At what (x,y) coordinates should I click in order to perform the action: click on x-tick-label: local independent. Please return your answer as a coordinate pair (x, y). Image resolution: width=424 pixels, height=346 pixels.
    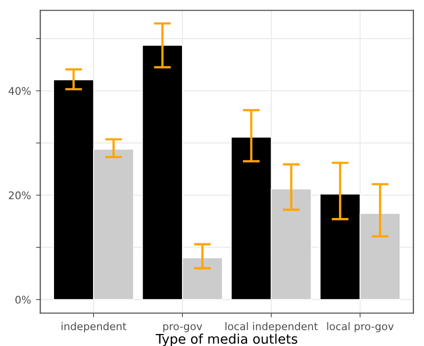
    Looking at the image, I should click on (272, 327).